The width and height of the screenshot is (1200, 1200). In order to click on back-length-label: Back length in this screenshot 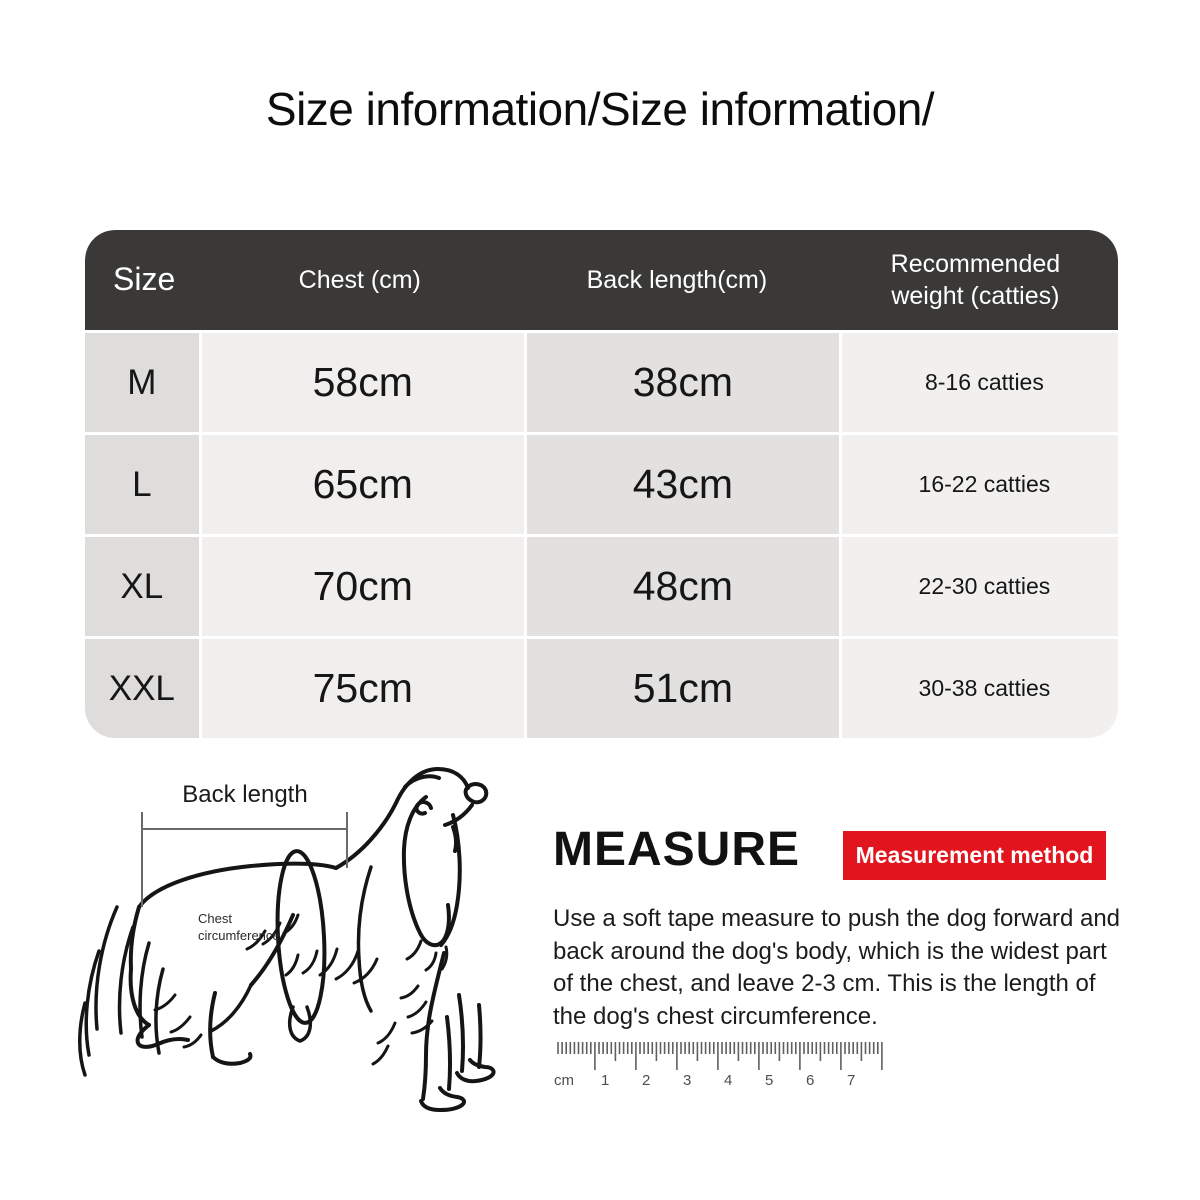, I will do `click(245, 794)`.